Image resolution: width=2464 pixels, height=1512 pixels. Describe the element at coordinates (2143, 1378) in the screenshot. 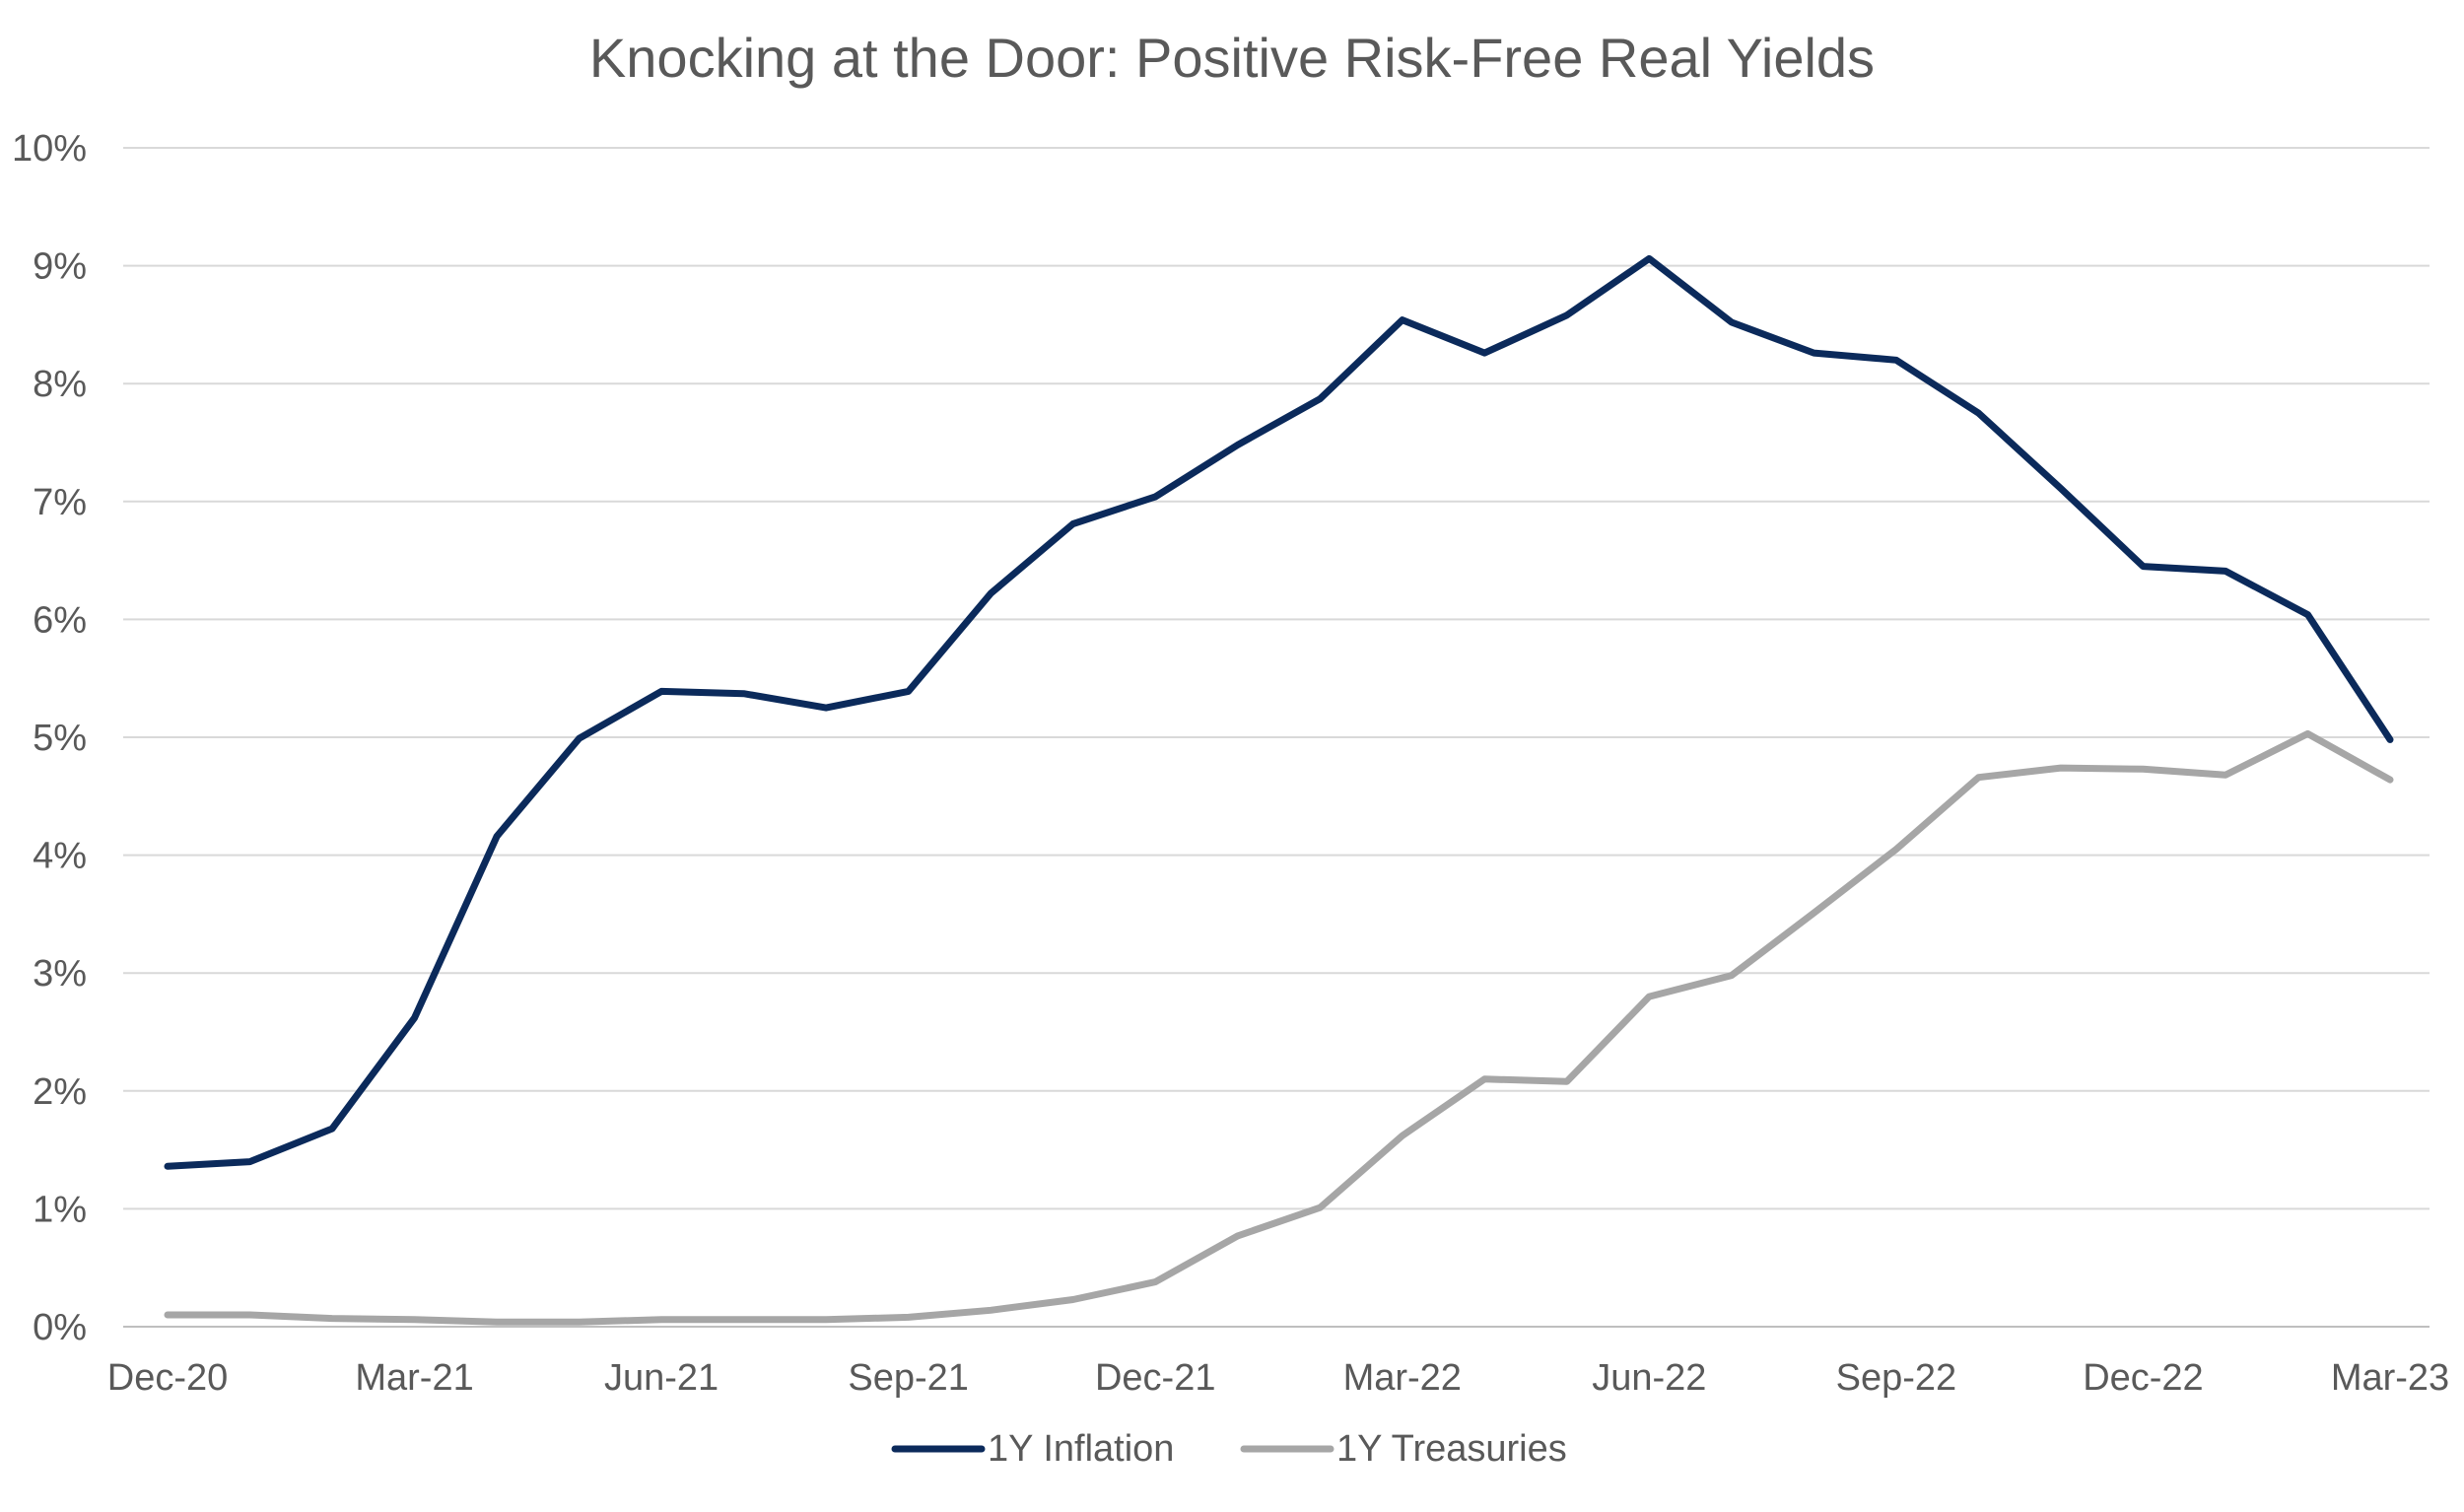

I see `x-tick-label: Dec-22` at that location.